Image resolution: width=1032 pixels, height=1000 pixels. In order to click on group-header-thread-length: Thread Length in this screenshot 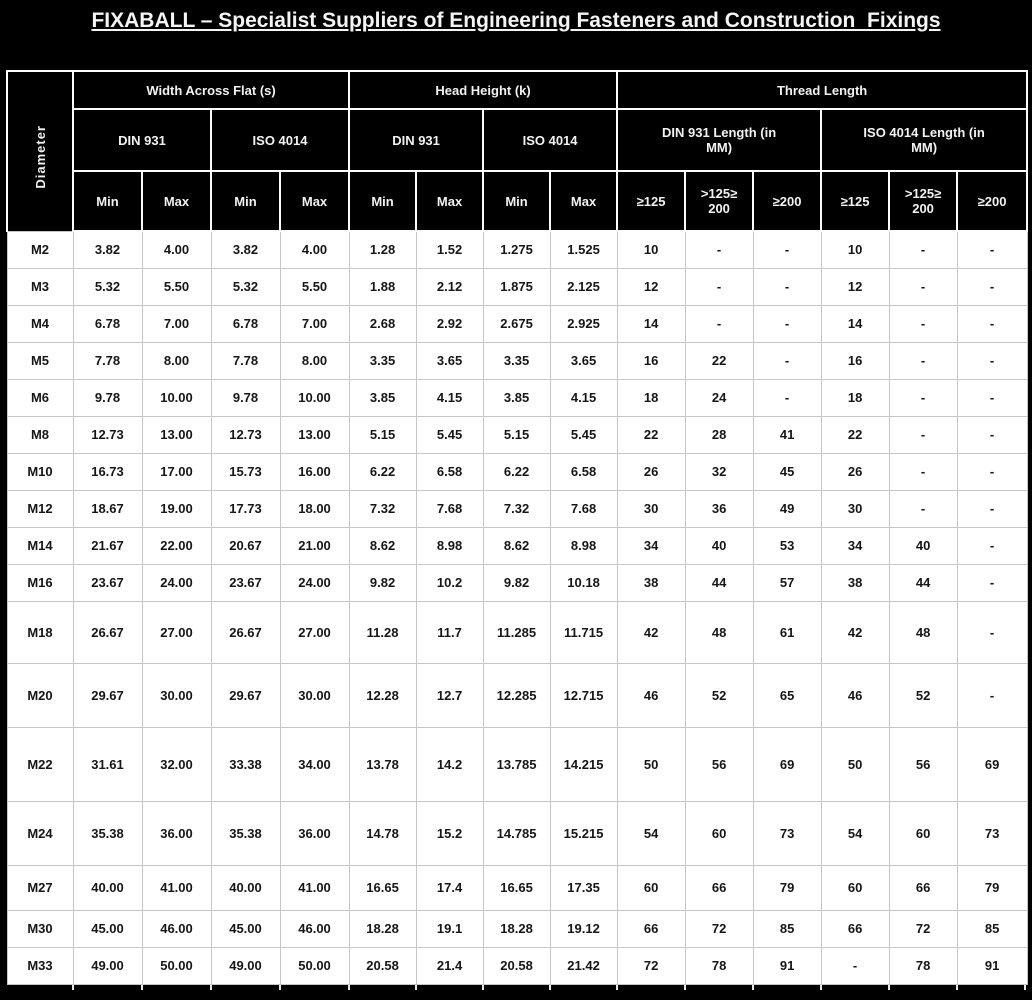, I will do `click(822, 90)`.